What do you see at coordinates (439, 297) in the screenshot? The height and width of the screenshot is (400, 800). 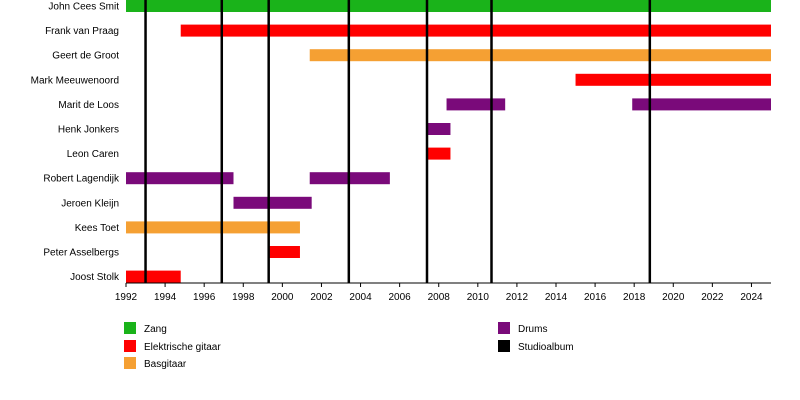 I see `x-tick-label: 2008` at bounding box center [439, 297].